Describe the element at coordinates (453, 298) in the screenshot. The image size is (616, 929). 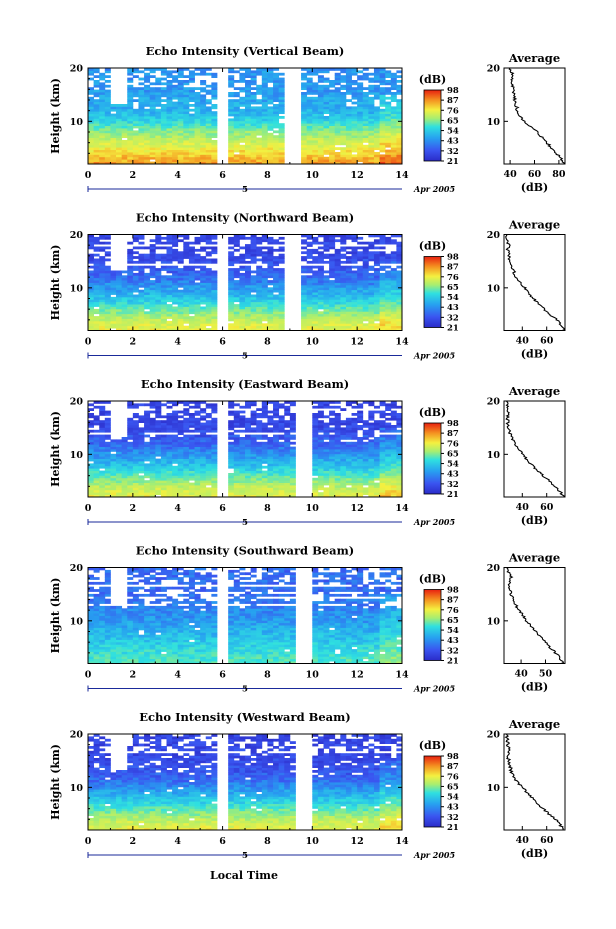
I see `colorbar-tick-label: 54` at that location.